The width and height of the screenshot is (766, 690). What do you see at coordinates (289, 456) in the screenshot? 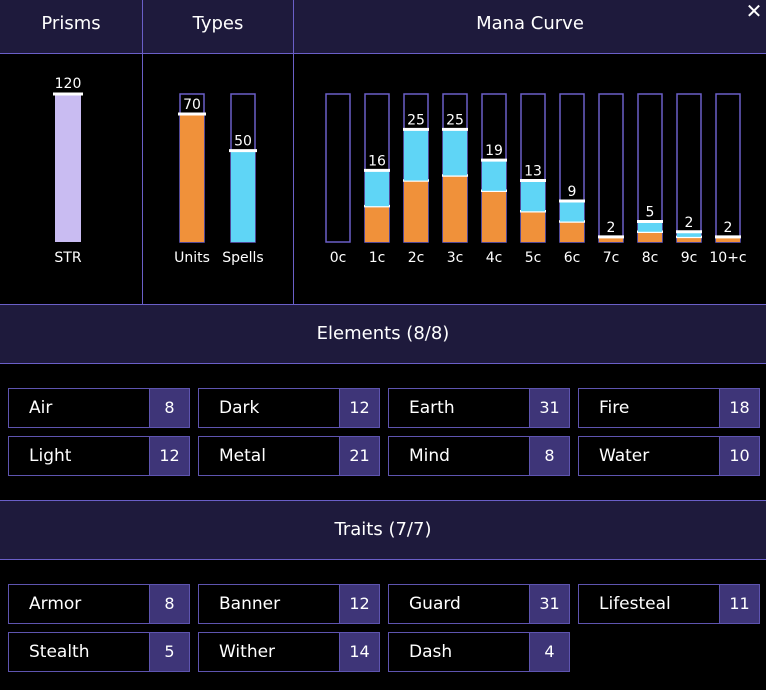
I see `tag-card-metal: Metal 21` at bounding box center [289, 456].